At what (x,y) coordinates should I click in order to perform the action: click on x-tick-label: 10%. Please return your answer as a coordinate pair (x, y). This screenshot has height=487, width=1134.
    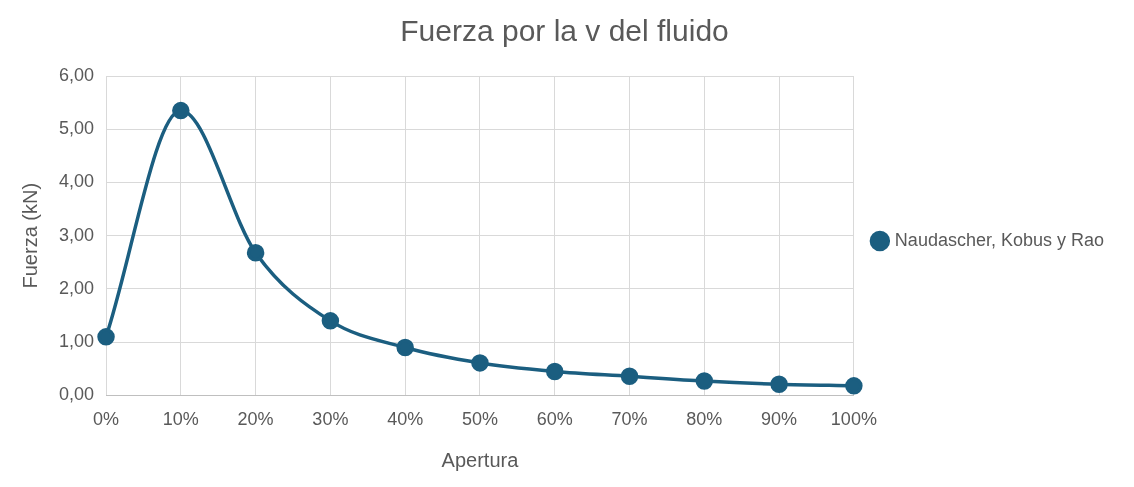
    Looking at the image, I should click on (180, 419).